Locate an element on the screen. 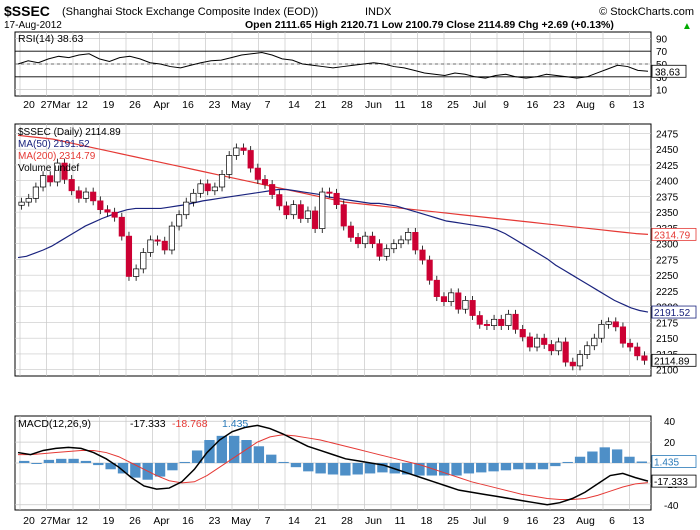 This screenshot has width=700, height=530. macd-tick-label: 20 is located at coordinates (670, 443).